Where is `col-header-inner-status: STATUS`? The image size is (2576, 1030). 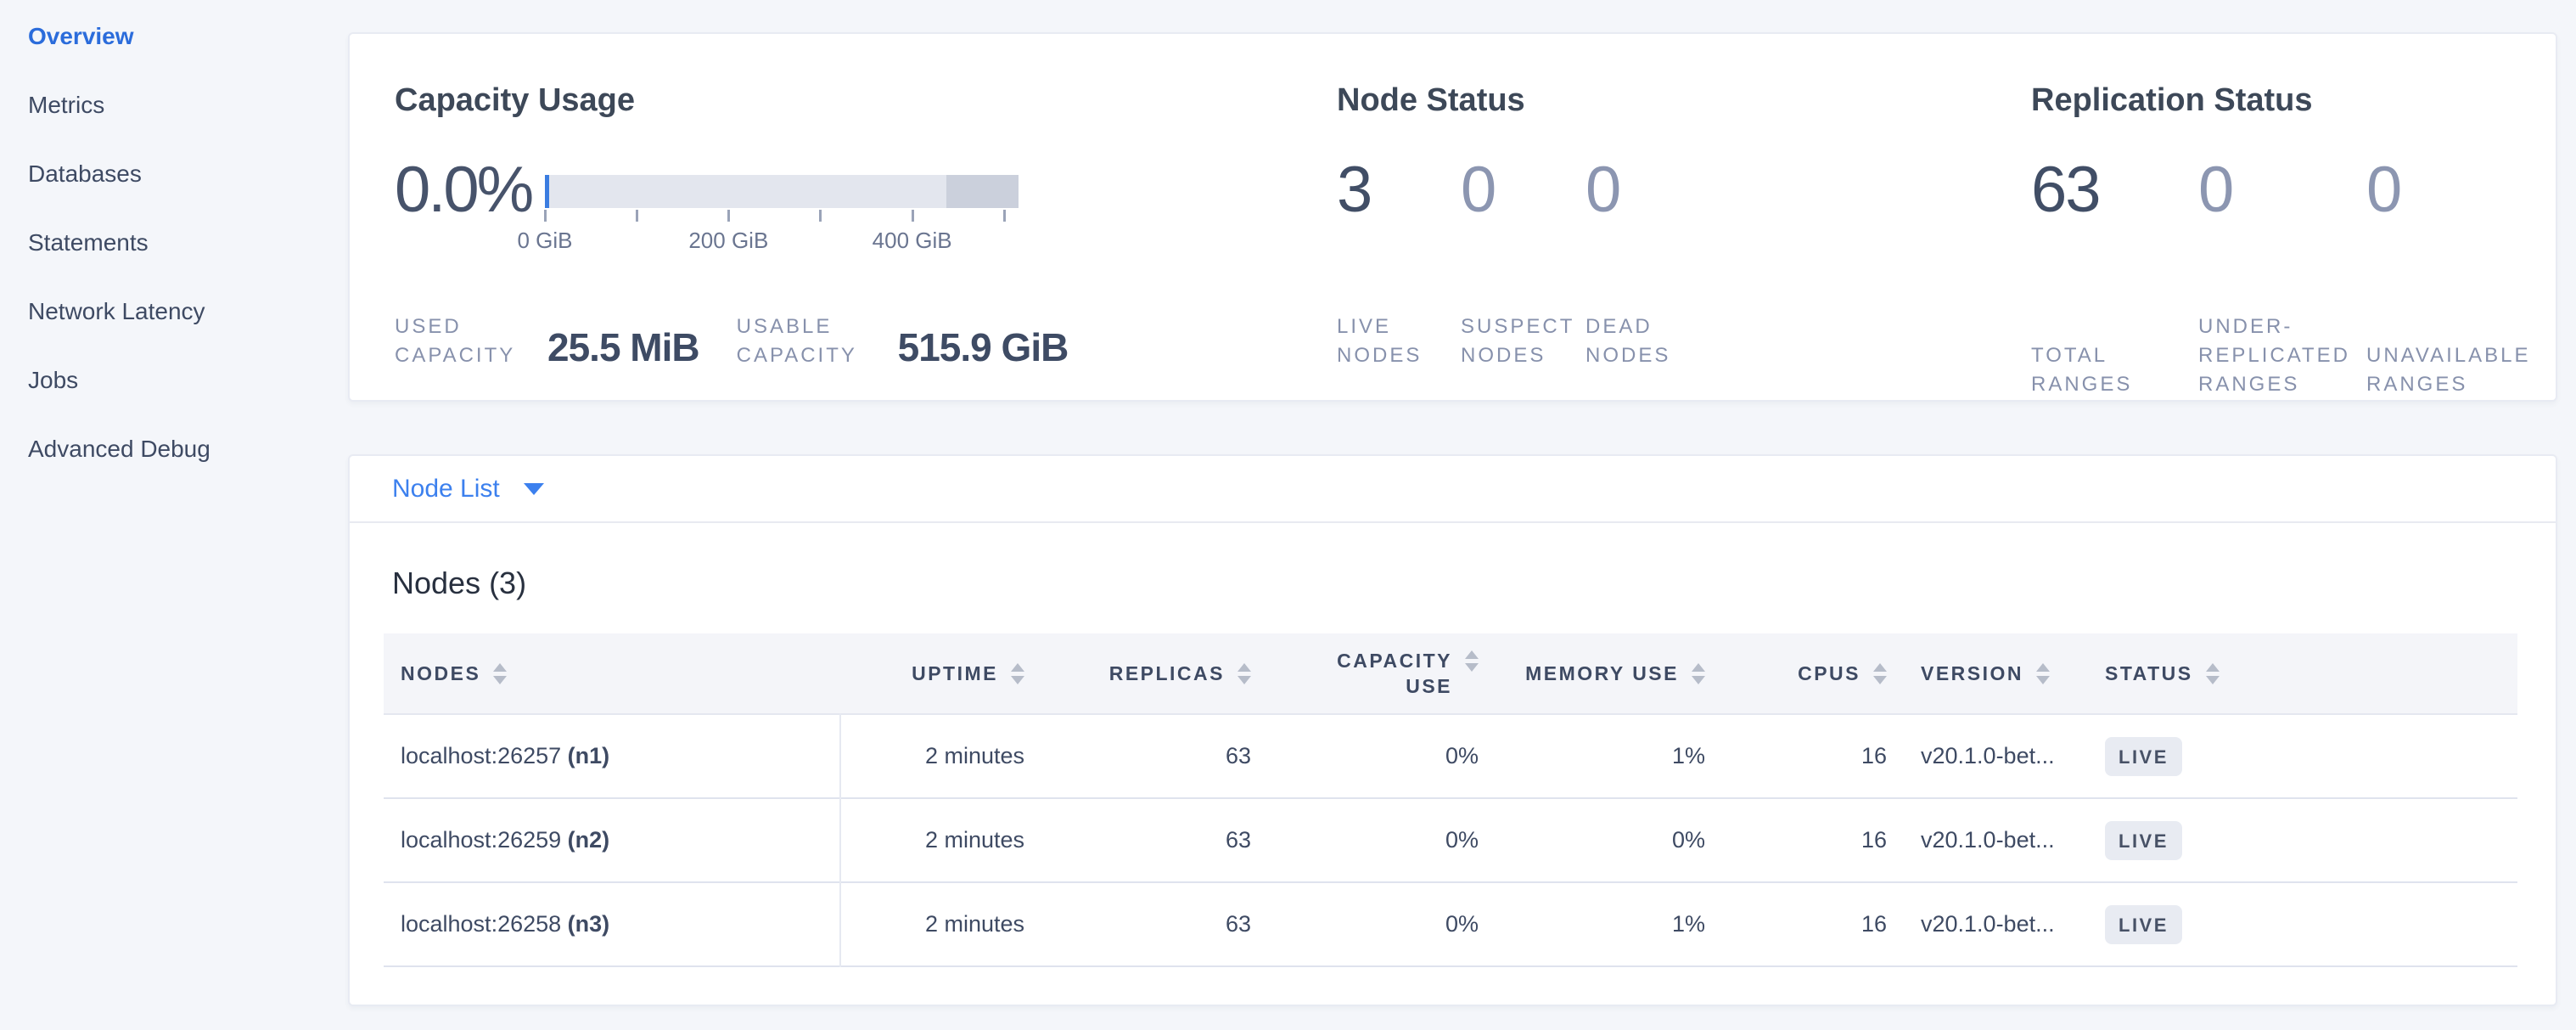
col-header-inner-status: STATUS is located at coordinates (2302, 673).